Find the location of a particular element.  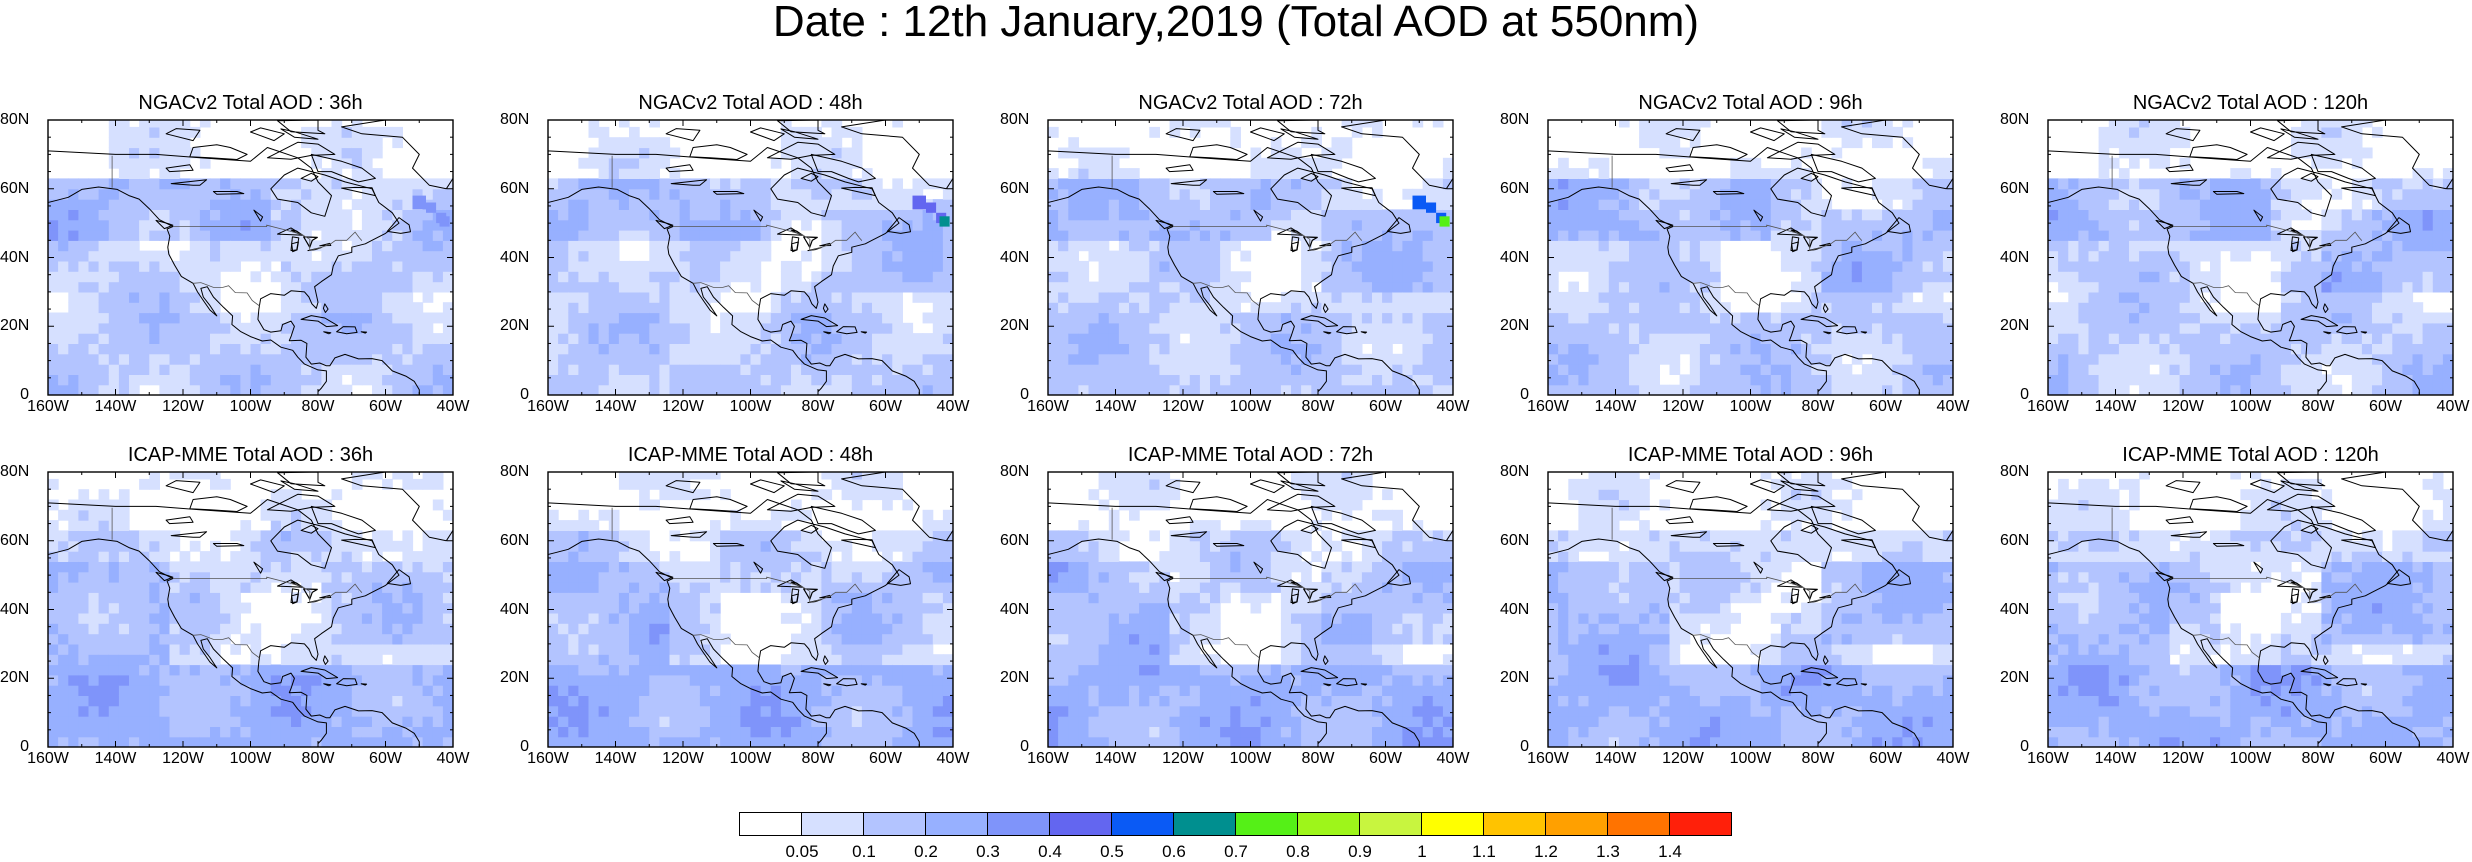

lat-tick-label: 20N is located at coordinates (1015, 326).